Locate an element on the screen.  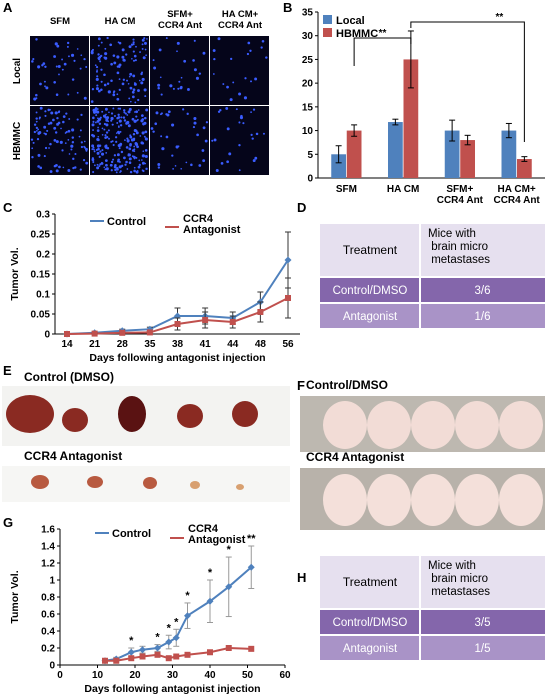
x-tick-label: SFM is located at coordinates (346, 189).